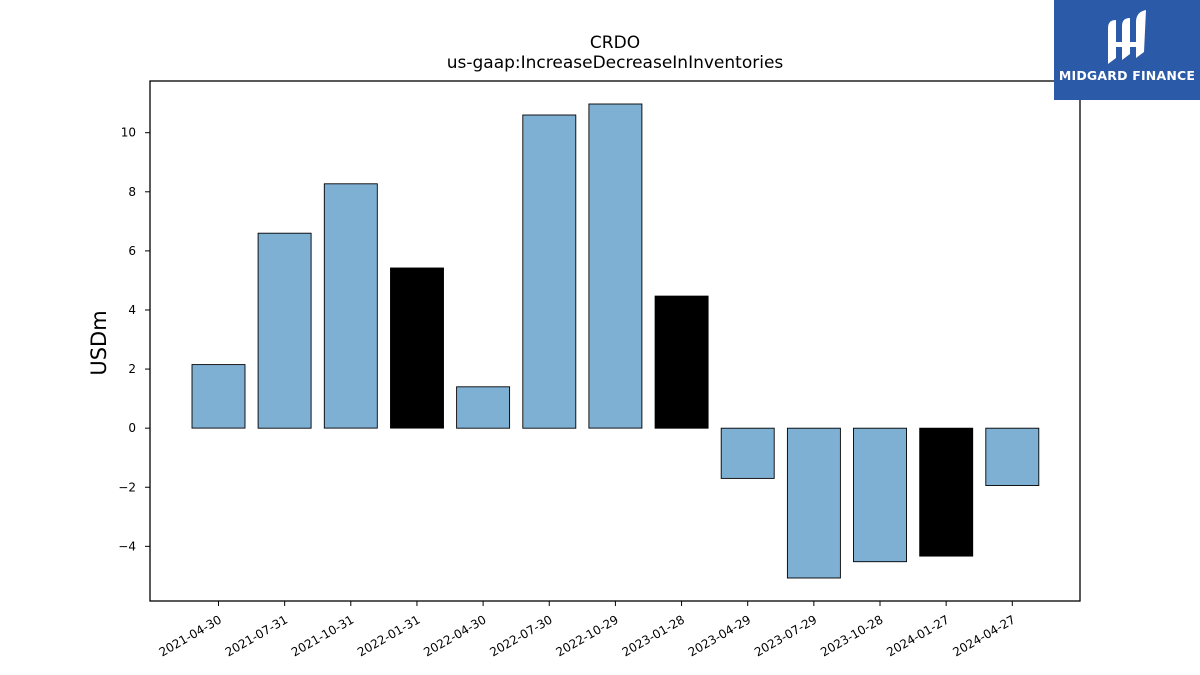 The image size is (1200, 675). I want to click on x-tick-label: 2023-04-29, so click(719, 635).